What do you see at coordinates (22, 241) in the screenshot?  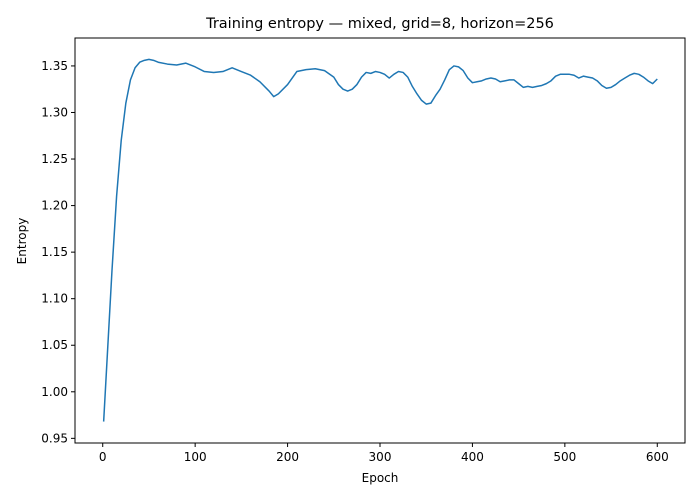 I see `y-axis-label: Entropy` at bounding box center [22, 241].